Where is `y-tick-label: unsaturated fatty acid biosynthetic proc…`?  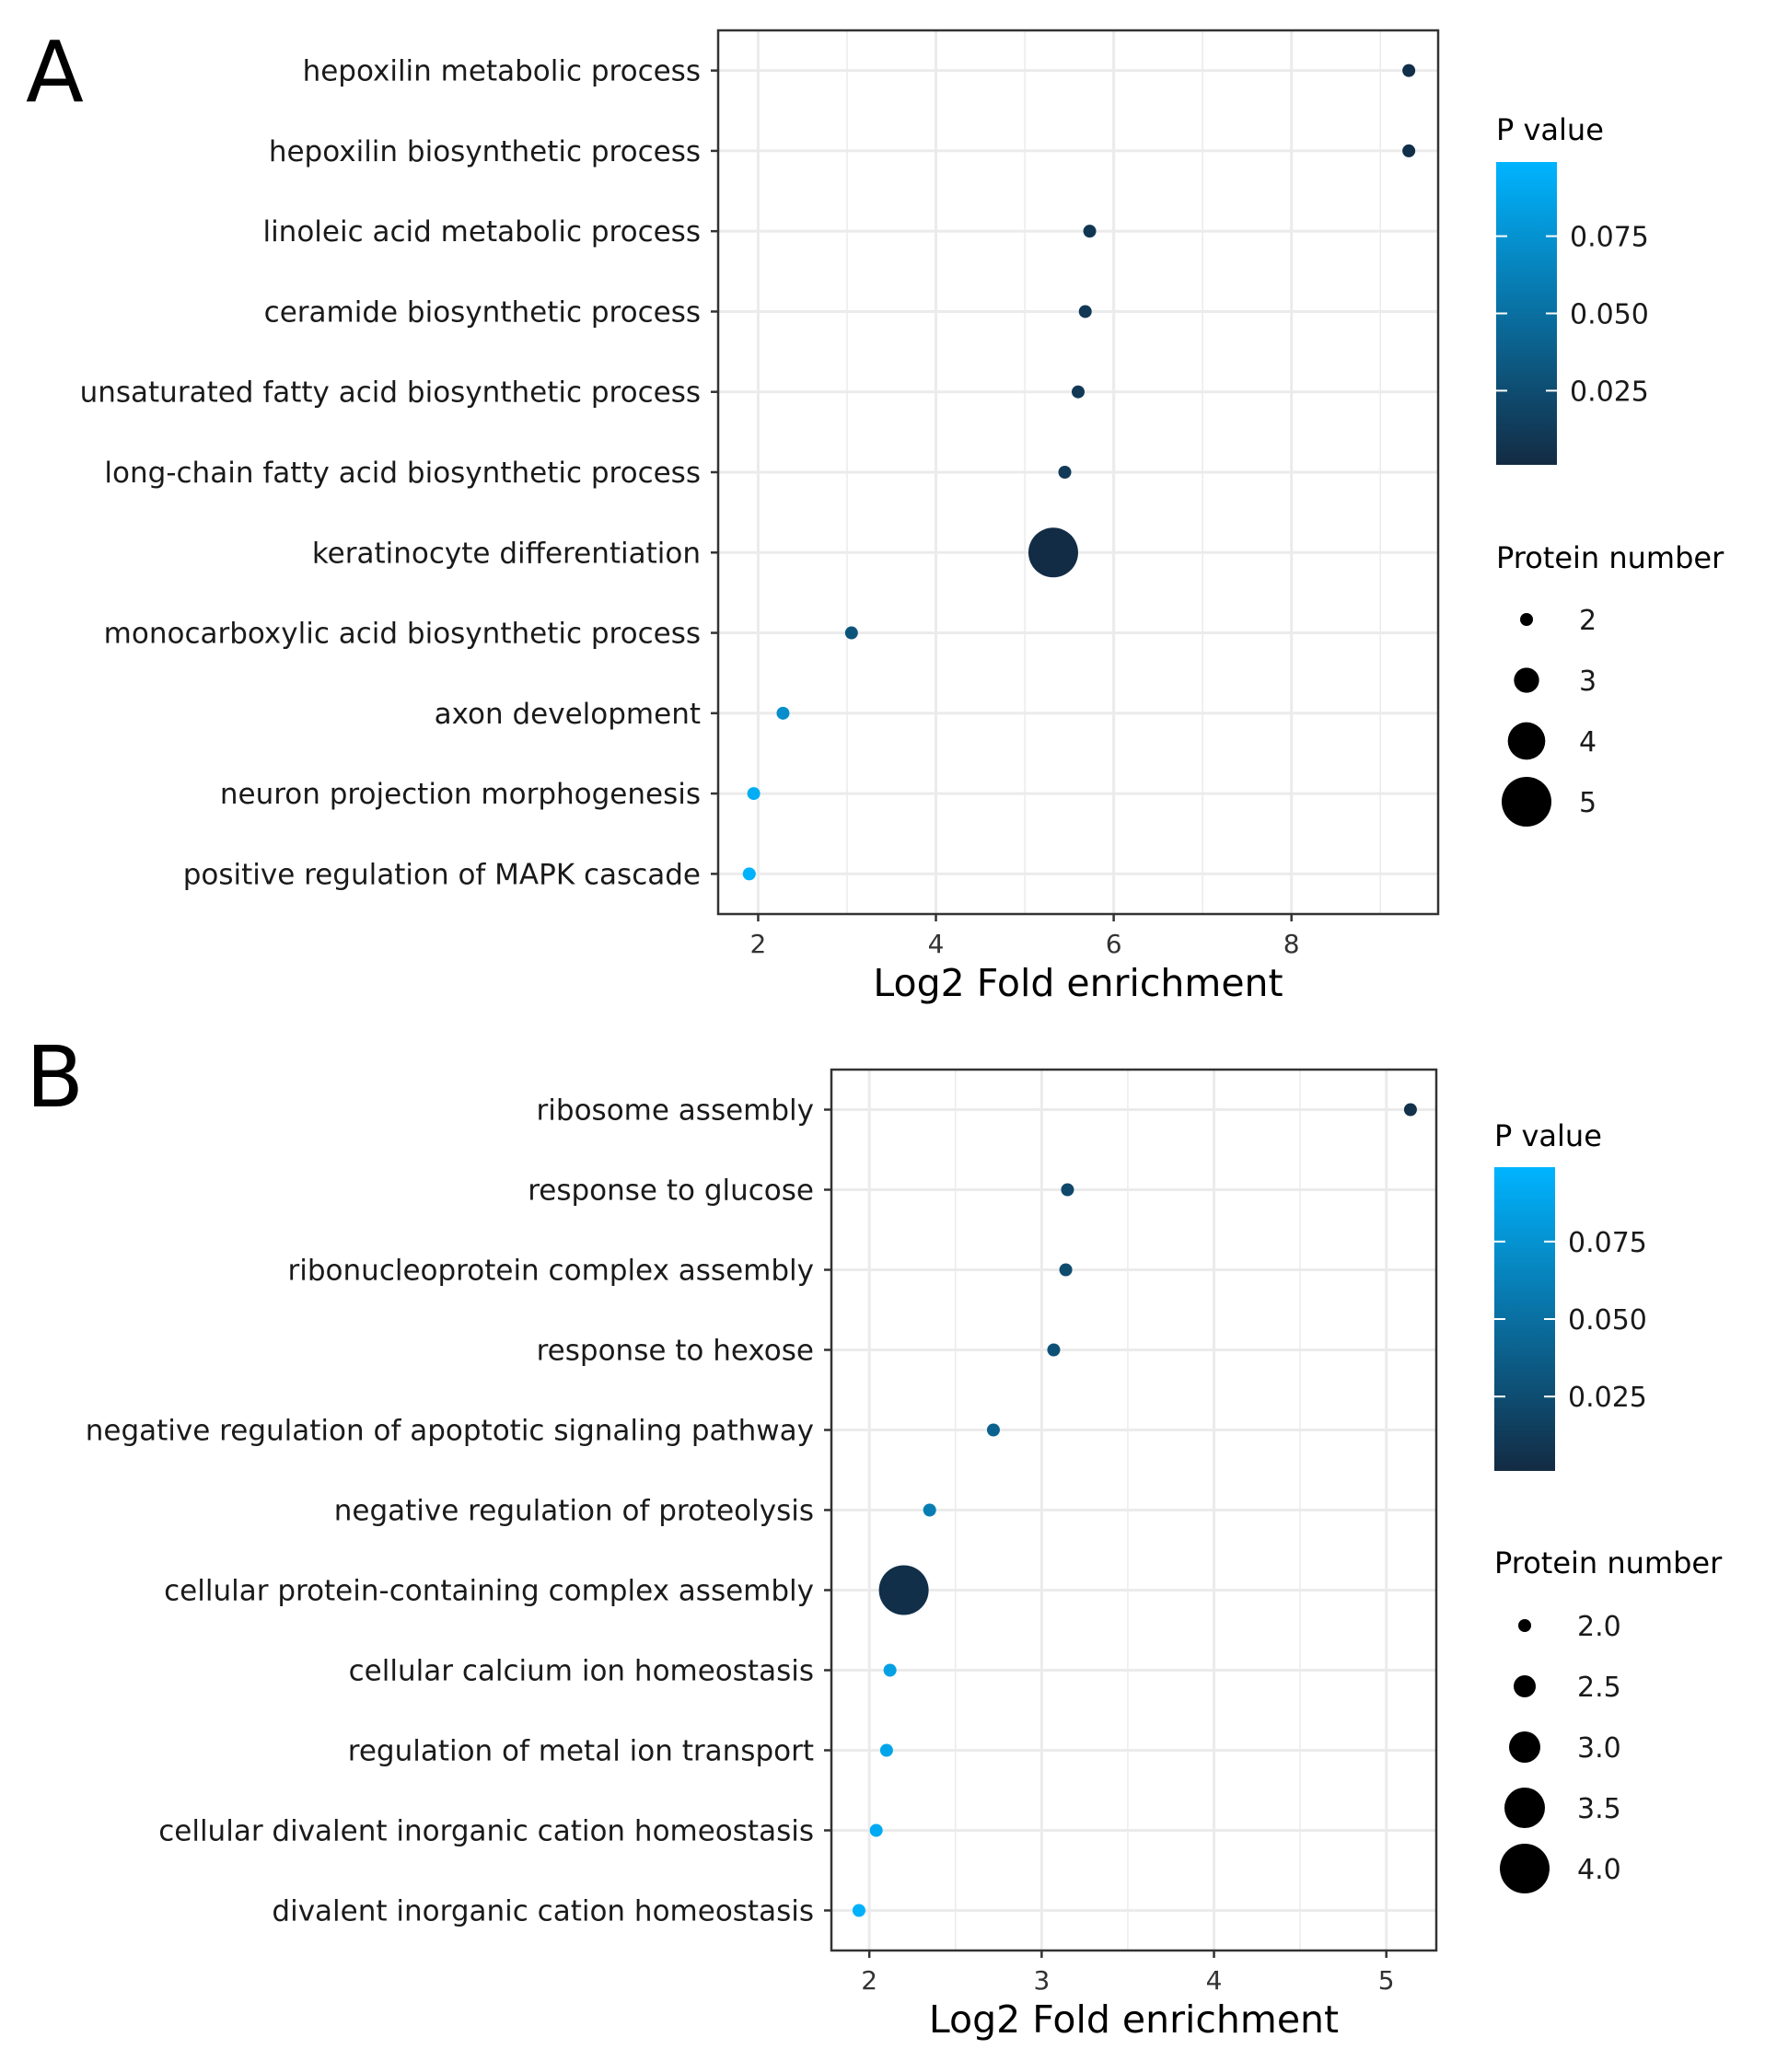 y-tick-label: unsaturated fatty acid biosynthetic proc… is located at coordinates (391, 393).